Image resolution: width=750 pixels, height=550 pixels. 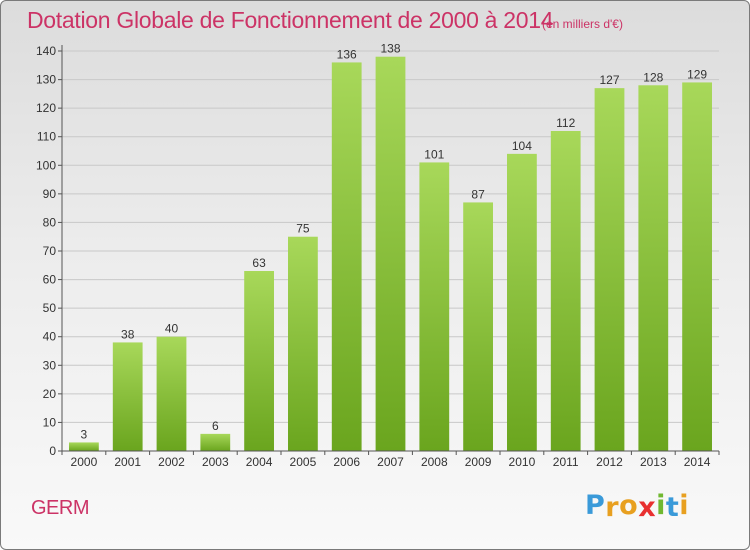 I want to click on data-label: 129, so click(x=697, y=74).